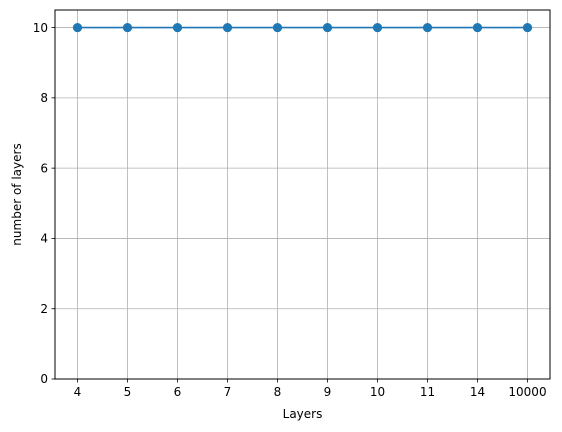 The width and height of the screenshot is (562, 432). What do you see at coordinates (44, 168) in the screenshot?
I see `y-tick-label: 6` at bounding box center [44, 168].